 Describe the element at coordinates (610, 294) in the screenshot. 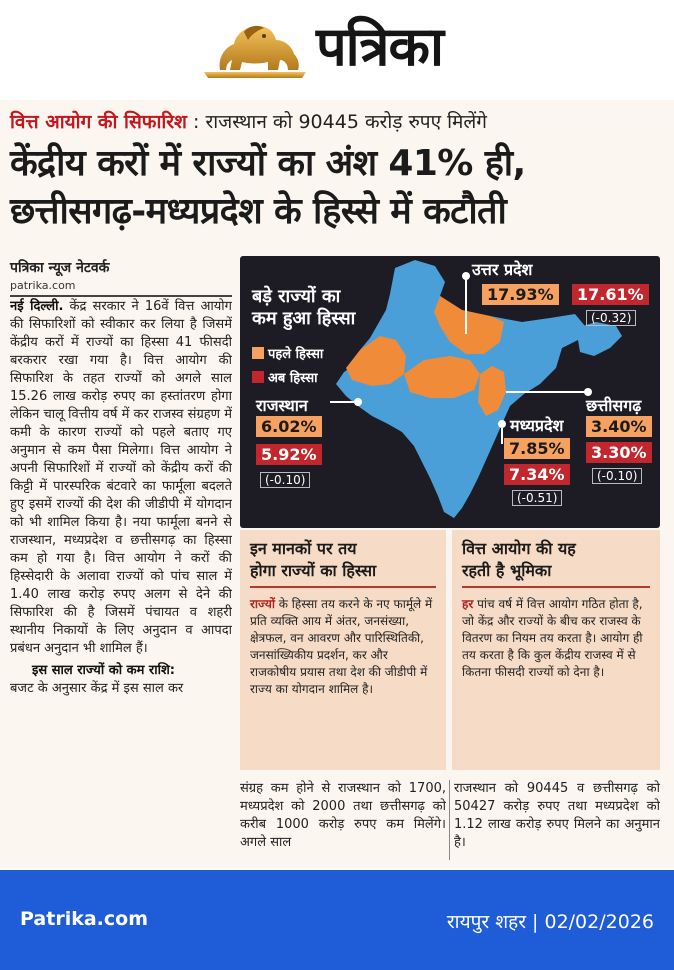

I see `share-after-up: 17.61%` at that location.